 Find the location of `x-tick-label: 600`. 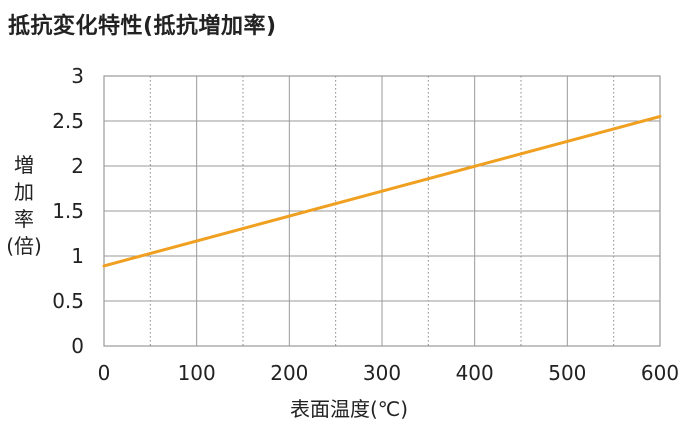

x-tick-label: 600 is located at coordinates (660, 373).